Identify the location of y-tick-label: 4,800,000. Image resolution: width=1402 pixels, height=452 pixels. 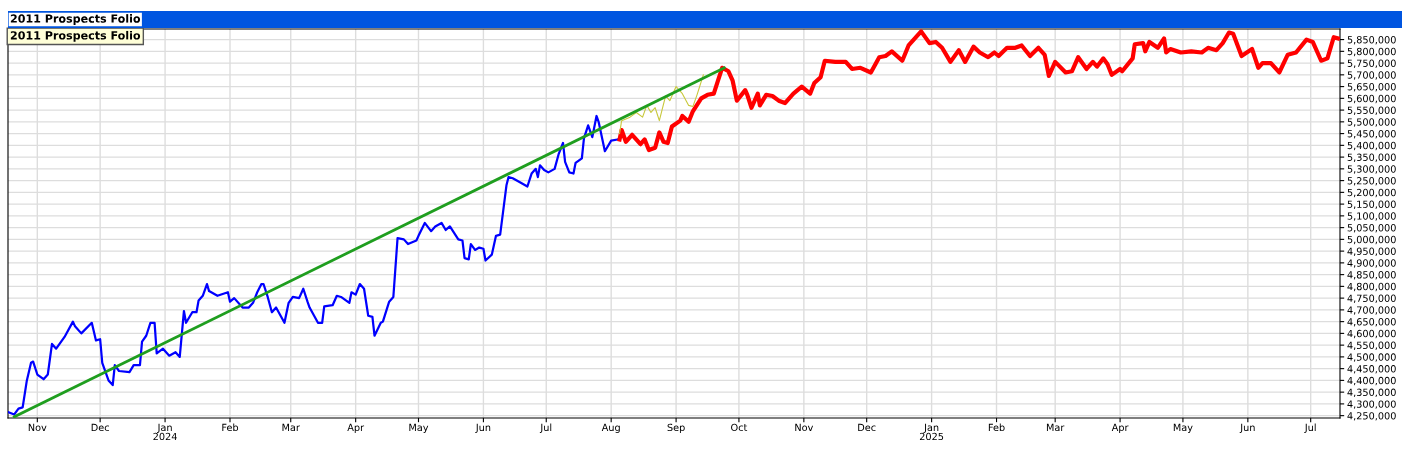
(1371, 287).